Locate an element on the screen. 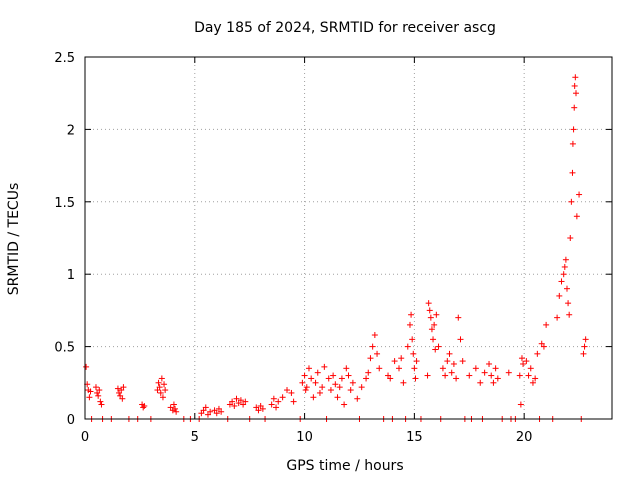 Image resolution: width=640 pixels, height=480 pixels. x-tick-label: 20 is located at coordinates (524, 437).